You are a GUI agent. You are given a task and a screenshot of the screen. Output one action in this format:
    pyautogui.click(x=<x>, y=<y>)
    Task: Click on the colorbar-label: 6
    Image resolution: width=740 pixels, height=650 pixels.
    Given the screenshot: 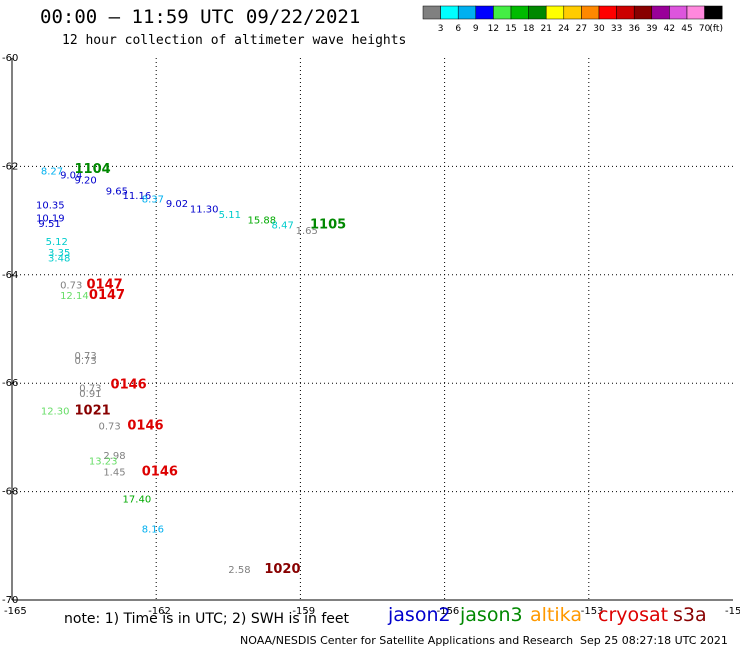 What is the action you would take?
    pyautogui.click(x=458, y=29)
    